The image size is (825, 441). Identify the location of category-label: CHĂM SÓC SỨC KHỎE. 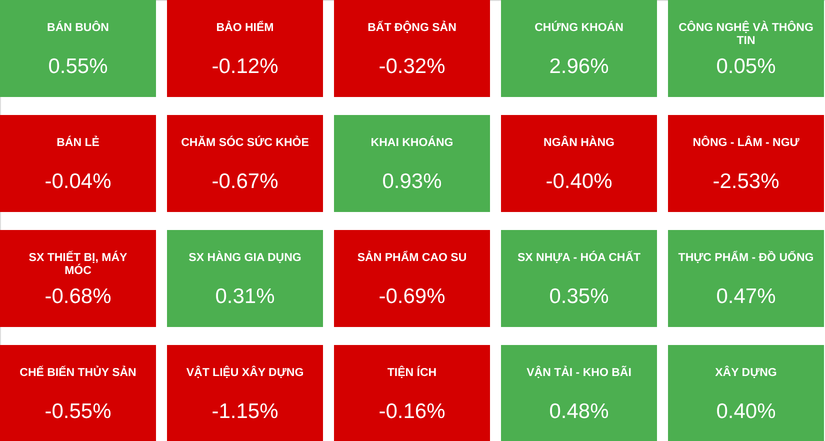
(245, 142).